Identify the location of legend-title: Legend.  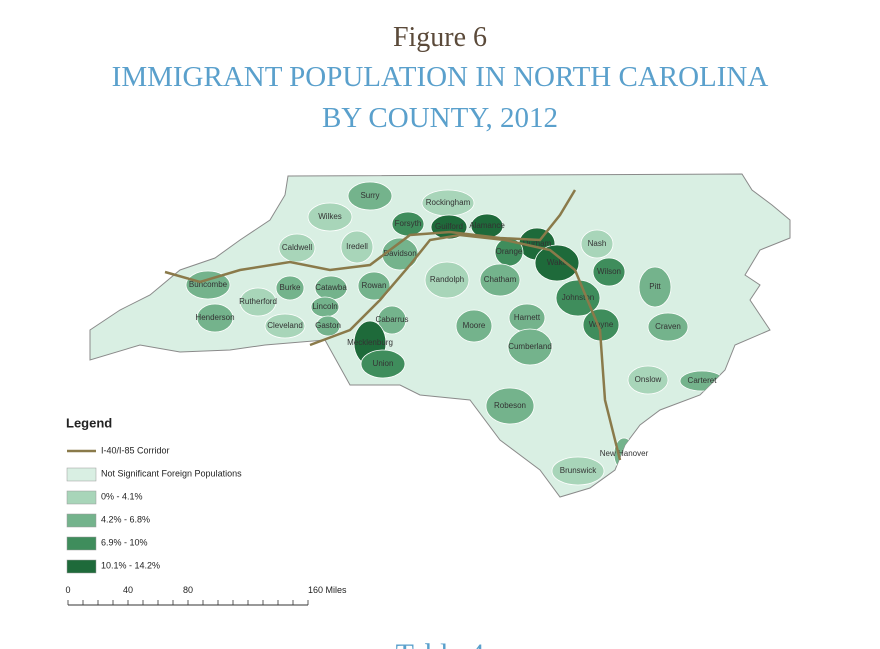
(89, 422).